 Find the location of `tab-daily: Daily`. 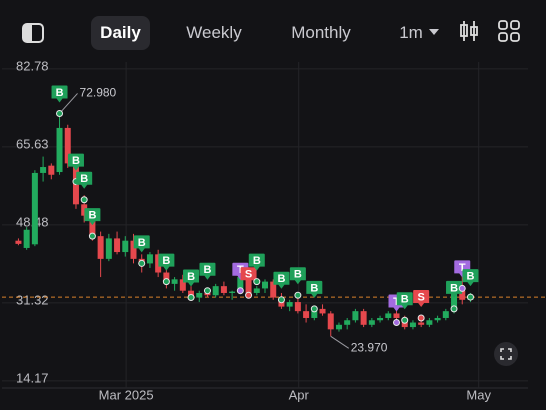

tab-daily: Daily is located at coordinates (120, 33).